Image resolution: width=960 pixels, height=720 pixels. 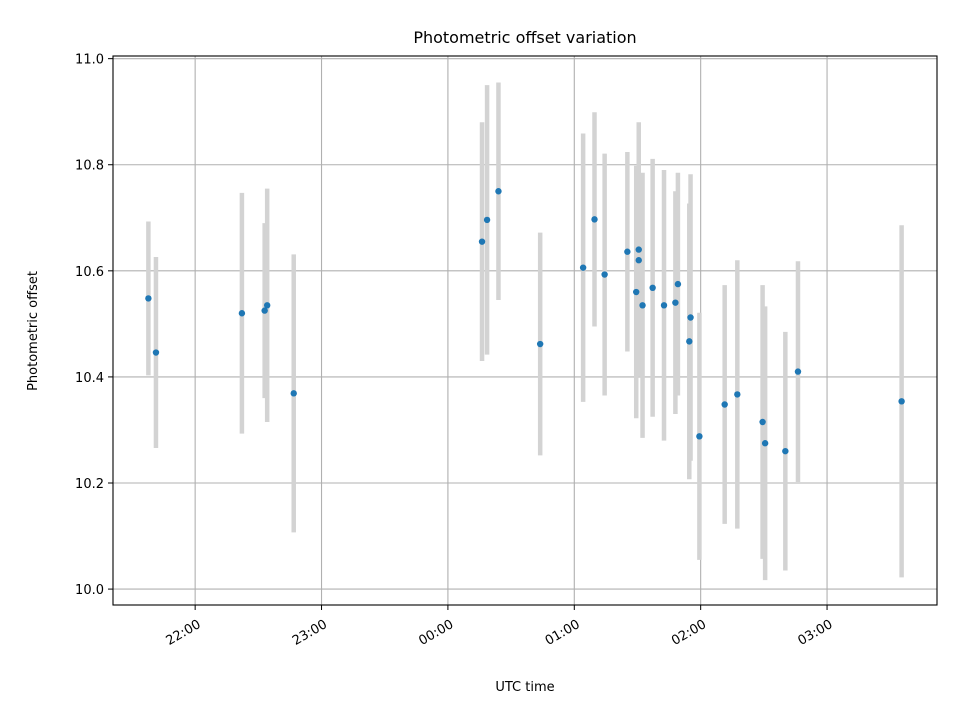 I want to click on y-tick-label: 10.0, so click(x=89, y=590).